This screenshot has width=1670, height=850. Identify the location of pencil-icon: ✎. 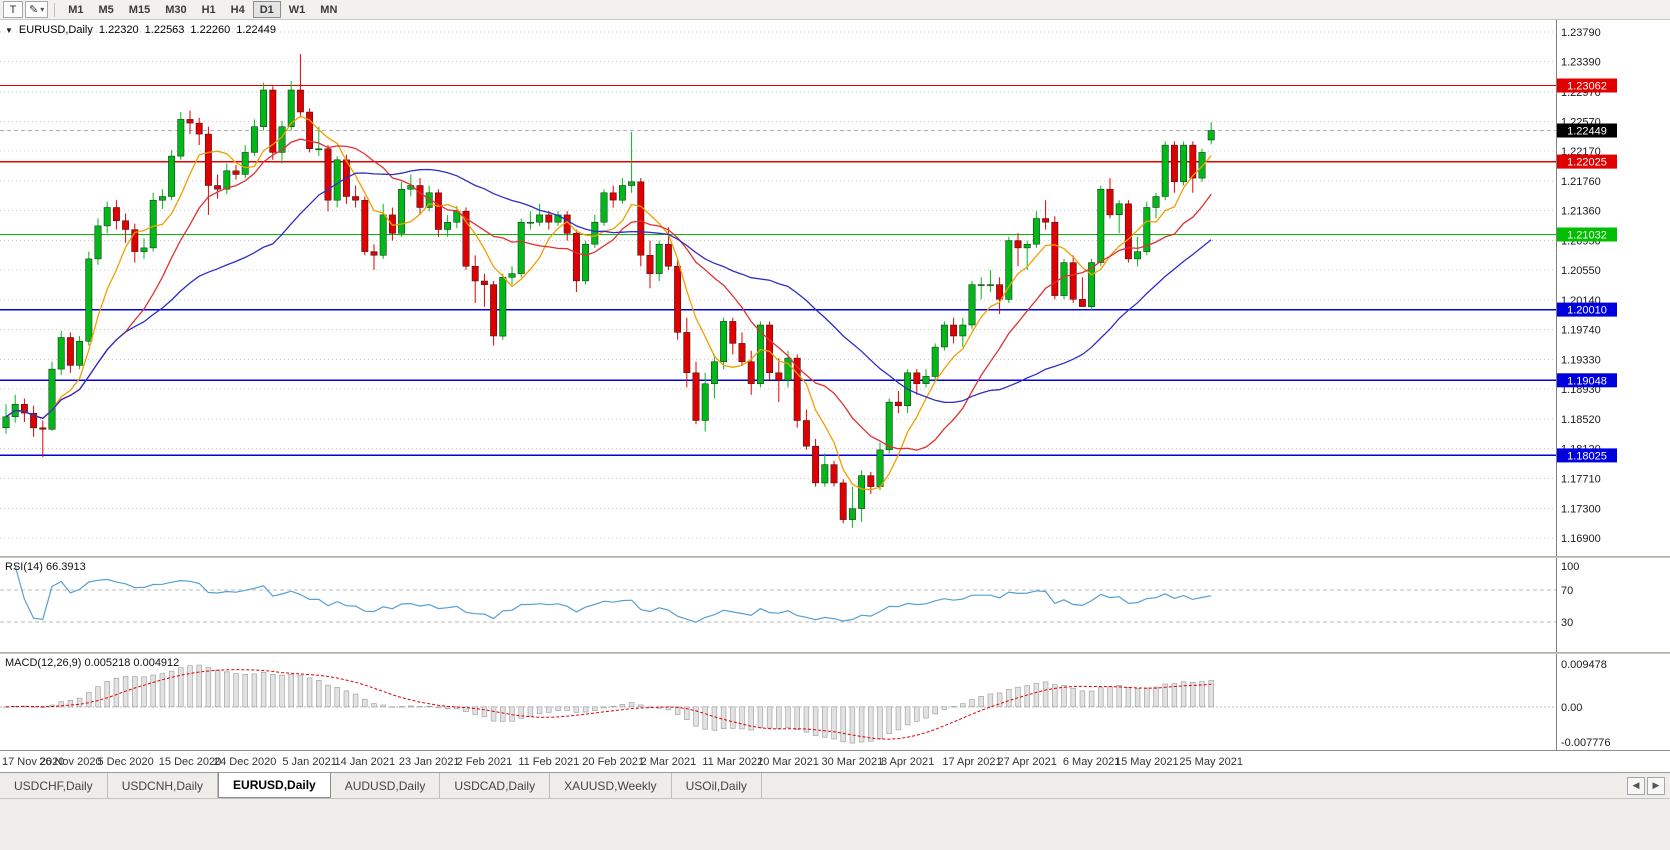
(34, 10).